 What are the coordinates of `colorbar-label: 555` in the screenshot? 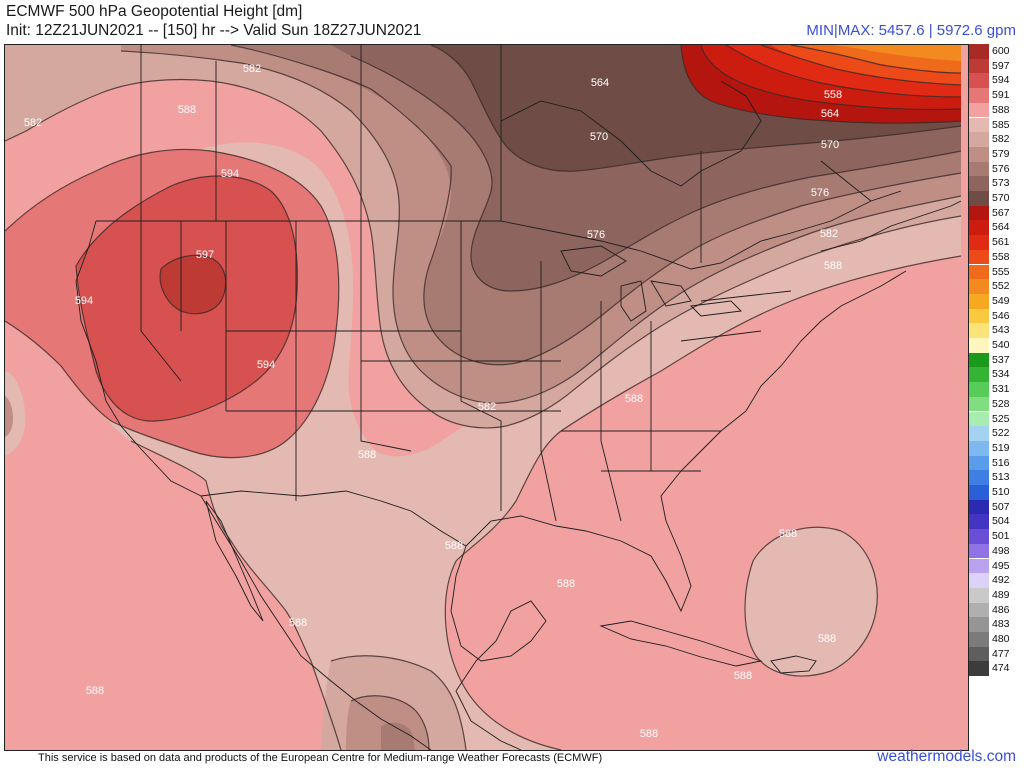 It's located at (1001, 271).